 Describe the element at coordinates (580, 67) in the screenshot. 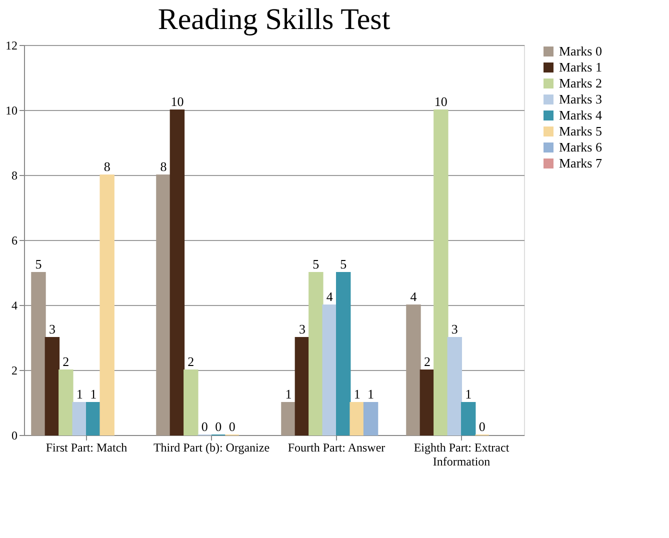

I see `legend-label: Marks 1` at that location.